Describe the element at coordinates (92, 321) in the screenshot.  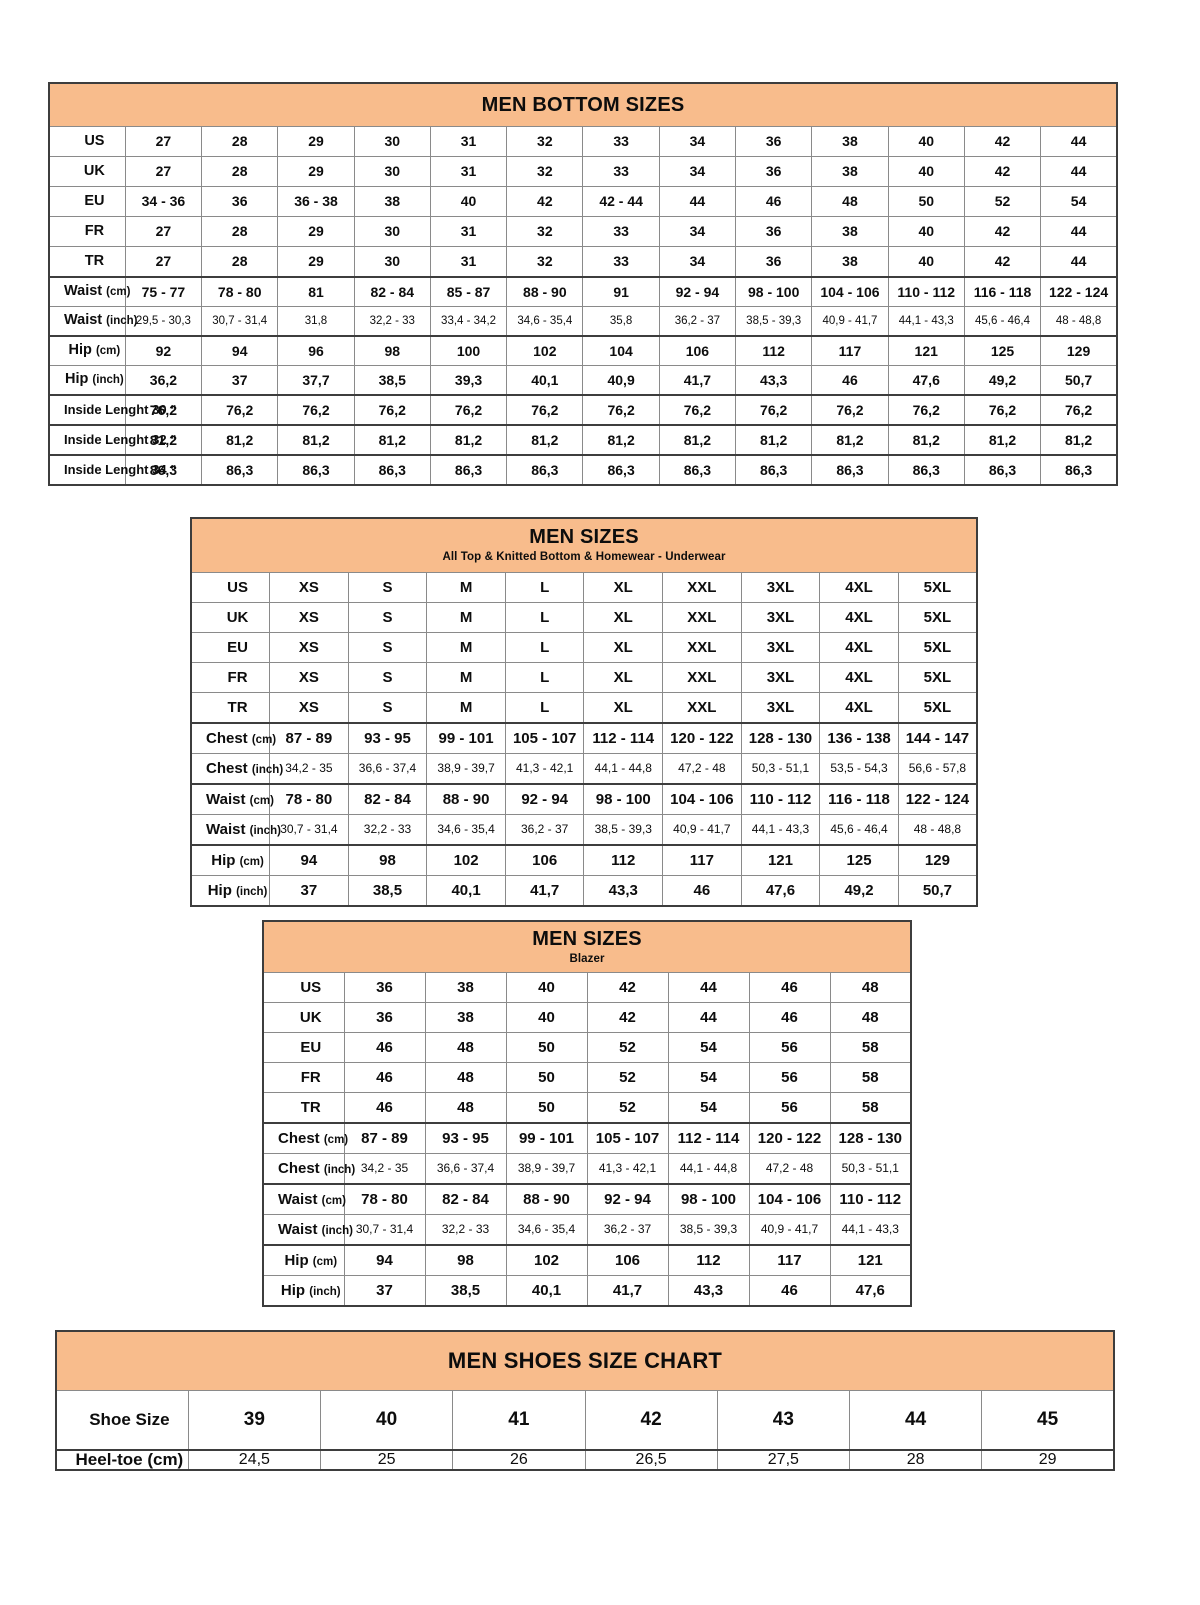
I see `row-label: Waist (inch)` at that location.